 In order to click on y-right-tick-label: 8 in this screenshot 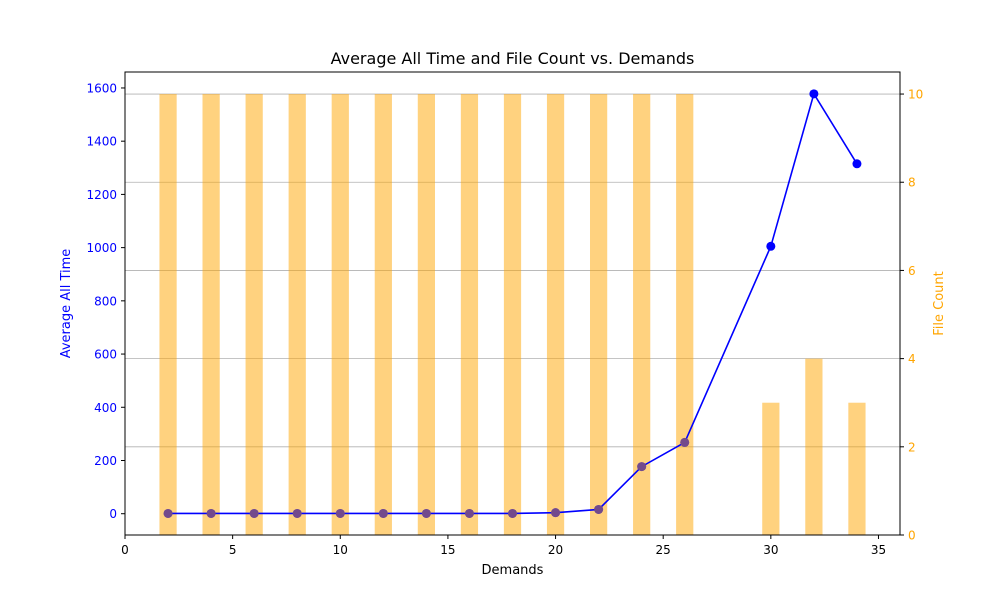, I will do `click(912, 183)`.